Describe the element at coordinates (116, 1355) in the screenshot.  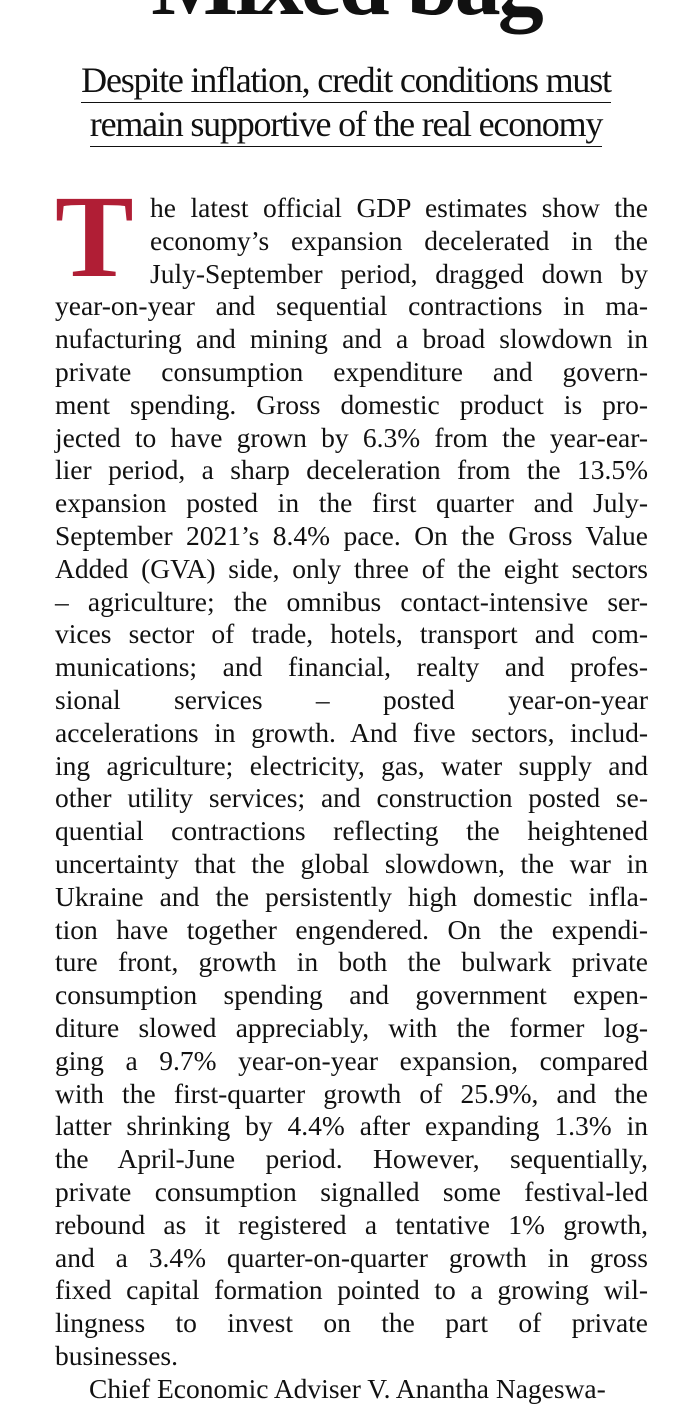
I see `body-line: businesses.` at that location.